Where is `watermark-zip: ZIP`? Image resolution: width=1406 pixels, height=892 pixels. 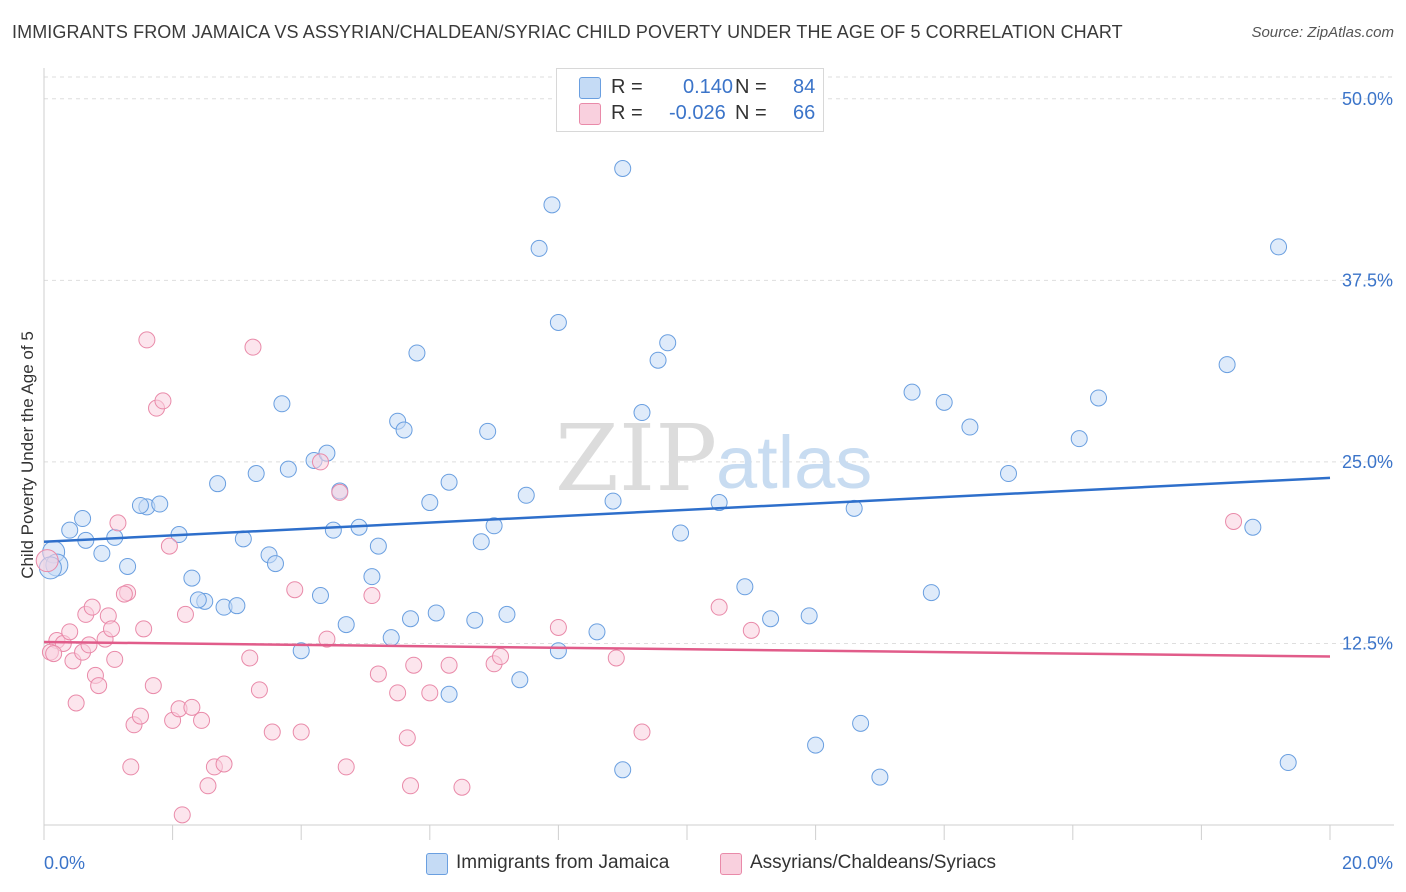
watermark-zip: ZIP is located at coordinates (636, 458).